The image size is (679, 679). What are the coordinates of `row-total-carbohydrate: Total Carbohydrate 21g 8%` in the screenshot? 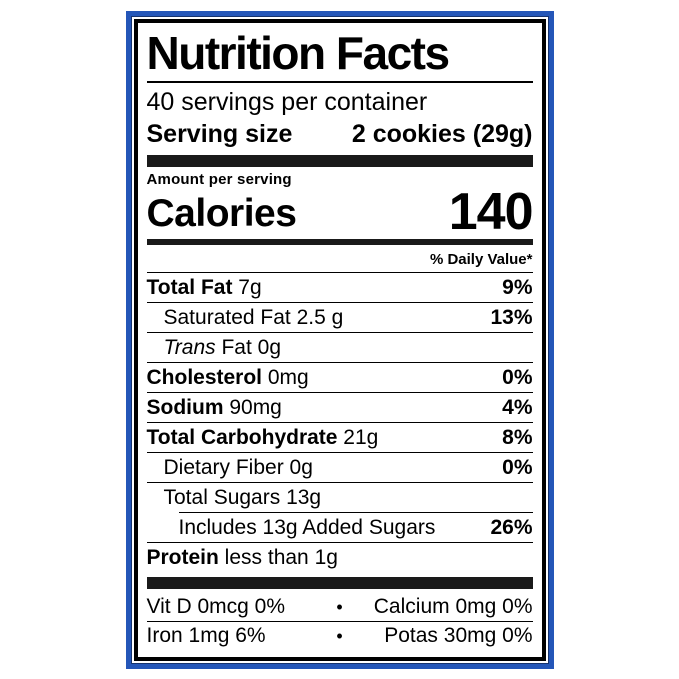 It's located at (339, 438).